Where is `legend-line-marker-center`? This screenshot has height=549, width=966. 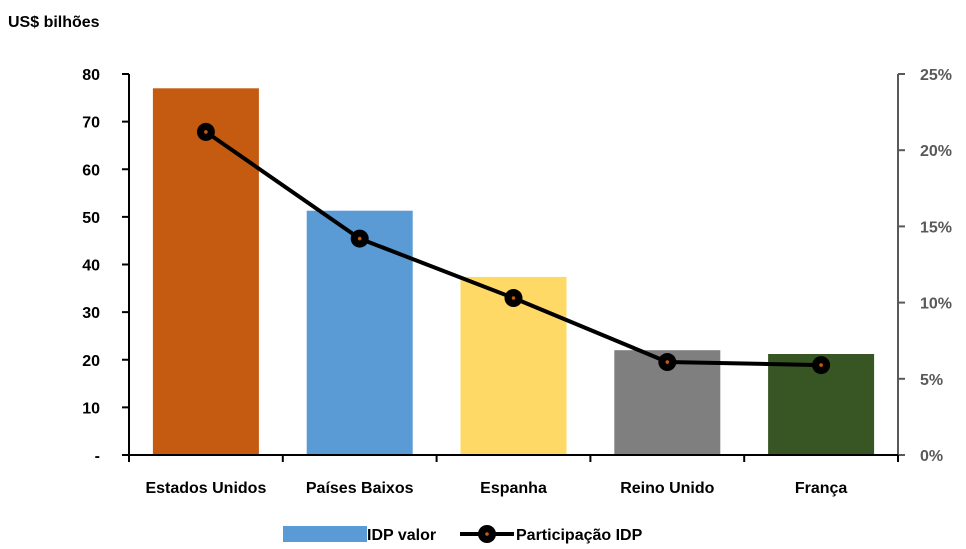
legend-line-marker-center is located at coordinates (487, 534).